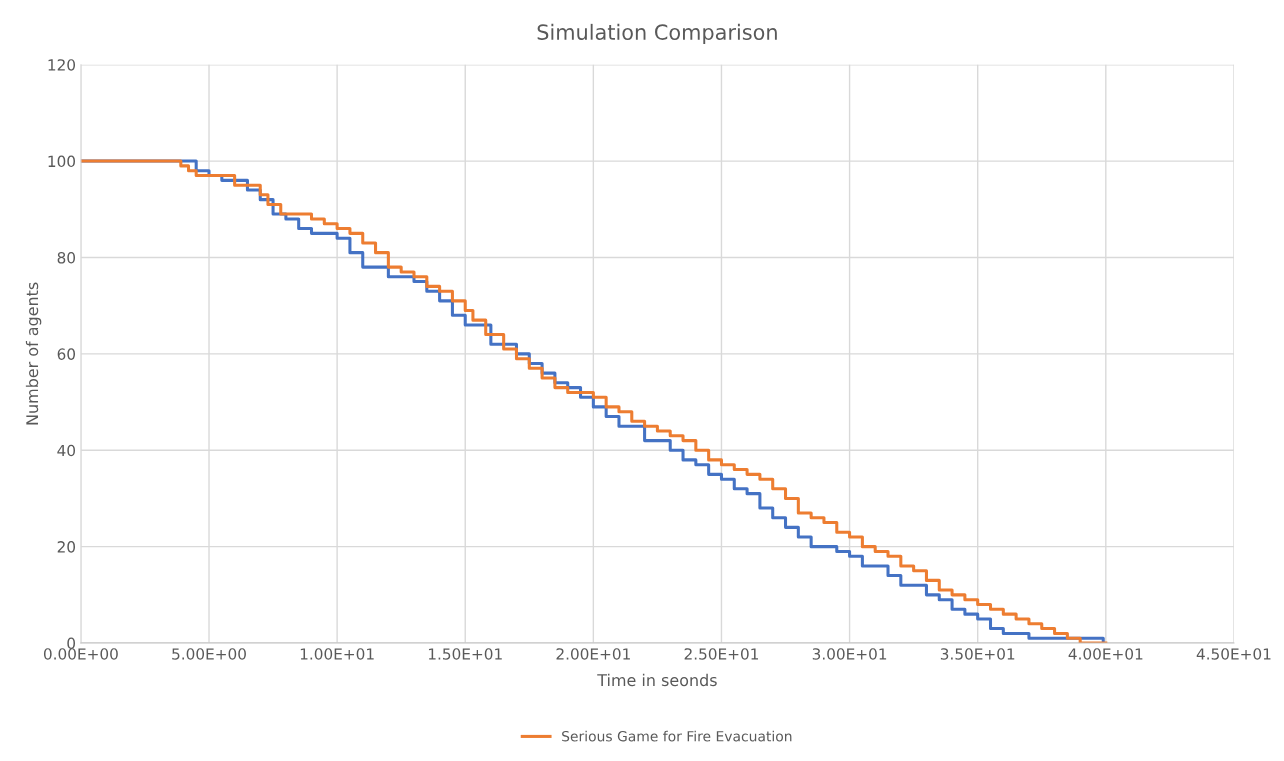 The image size is (1284, 761). I want to click on y-tick-label: 0, so click(71, 643).